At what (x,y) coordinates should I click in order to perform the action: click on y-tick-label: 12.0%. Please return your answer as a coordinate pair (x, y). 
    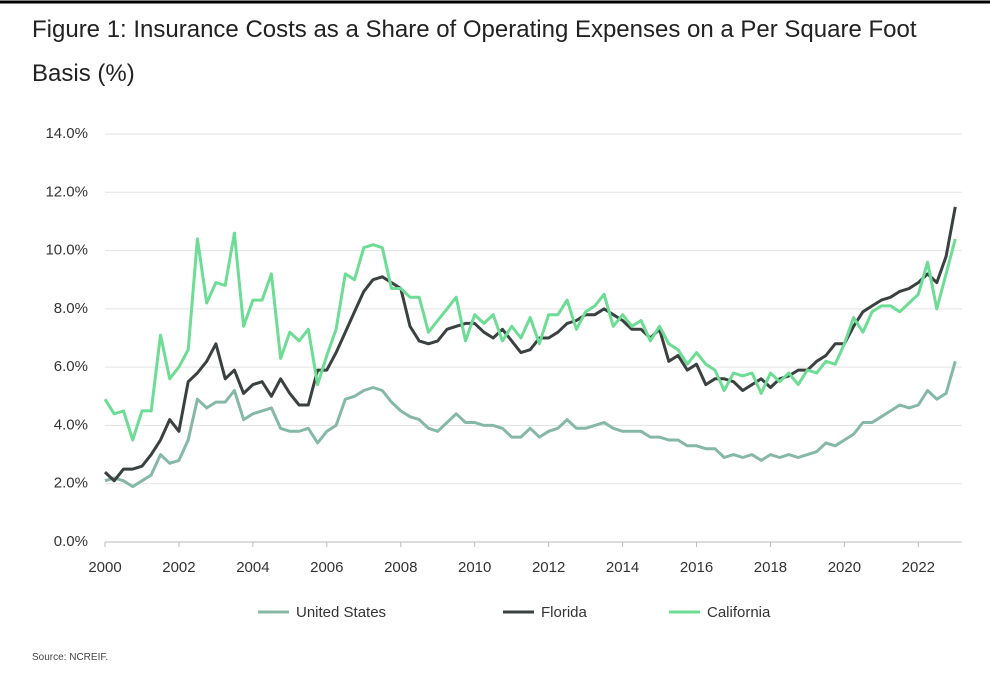
    Looking at the image, I should click on (66, 191).